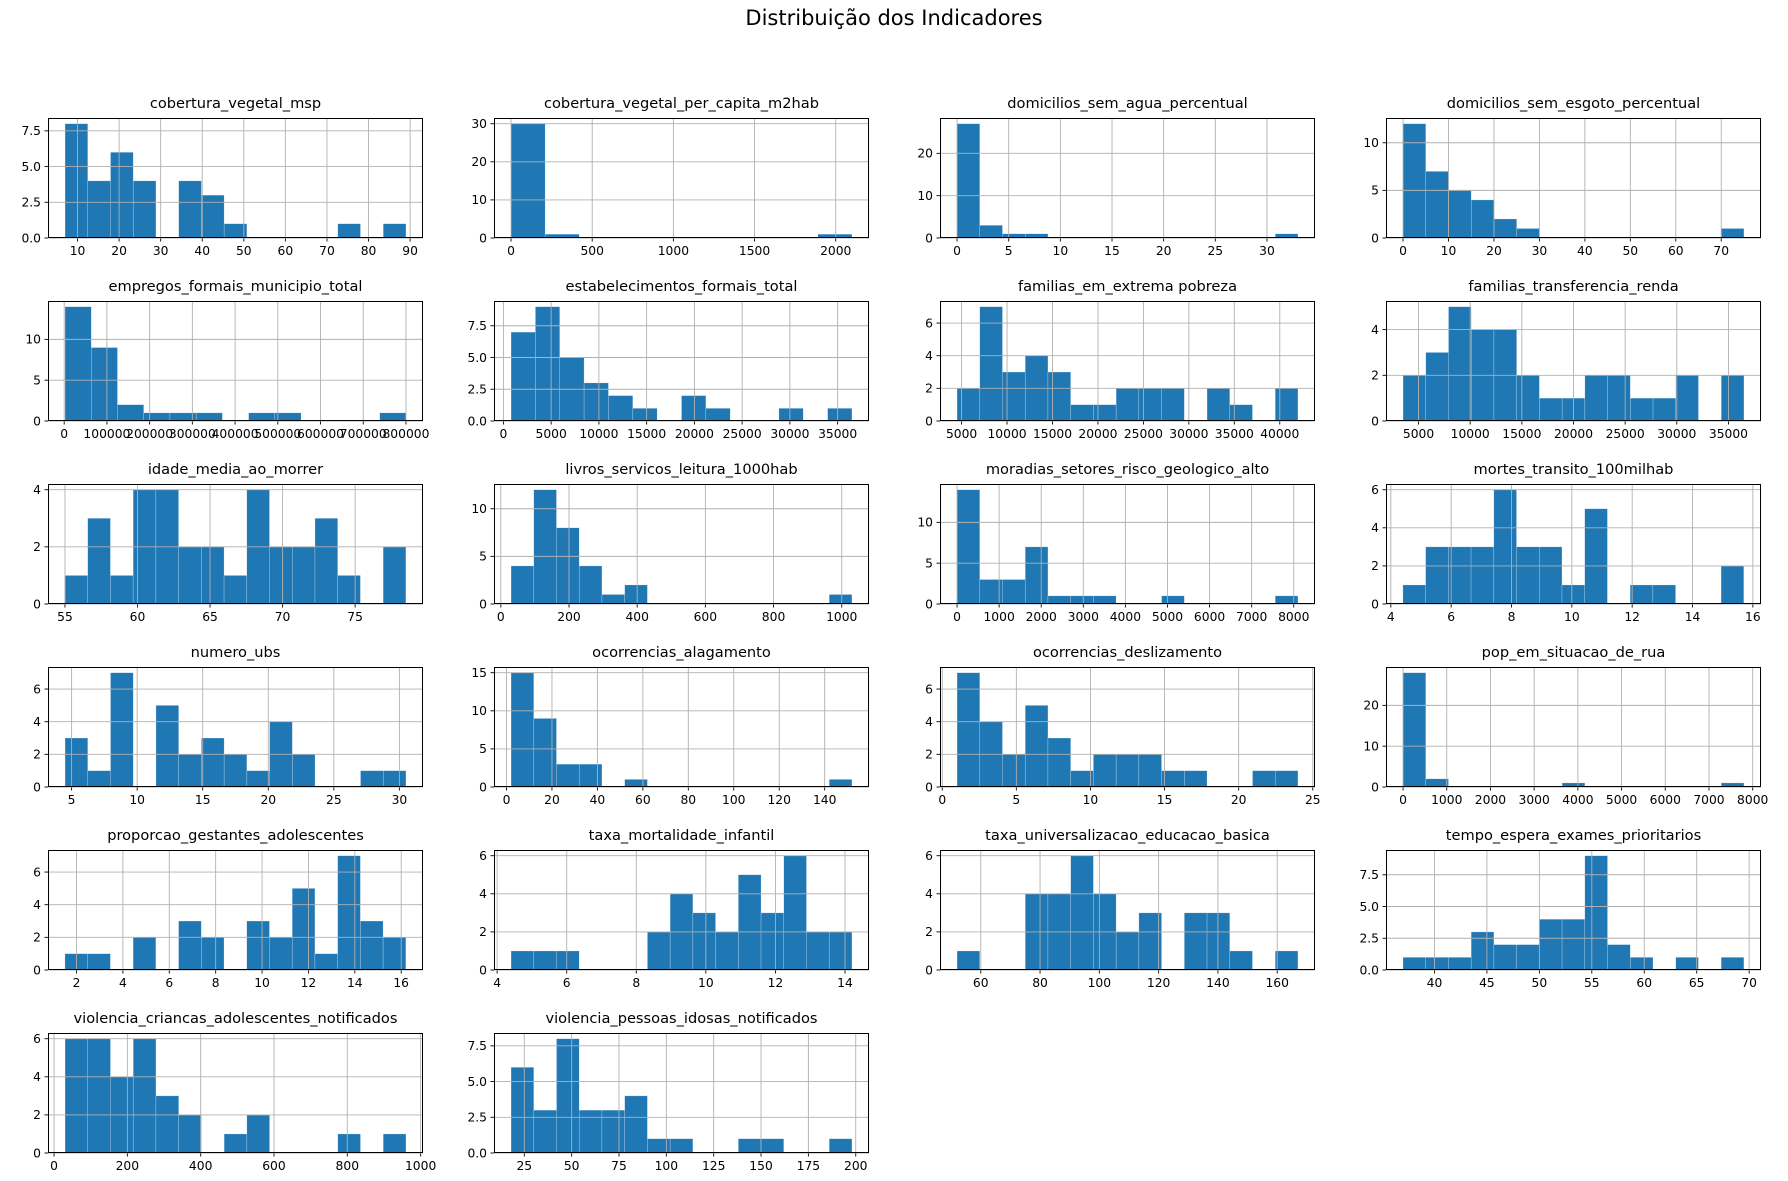 This screenshot has height=1181, width=1788. Describe the element at coordinates (405, 434) in the screenshot. I see `x-tick-label: 800000` at that location.